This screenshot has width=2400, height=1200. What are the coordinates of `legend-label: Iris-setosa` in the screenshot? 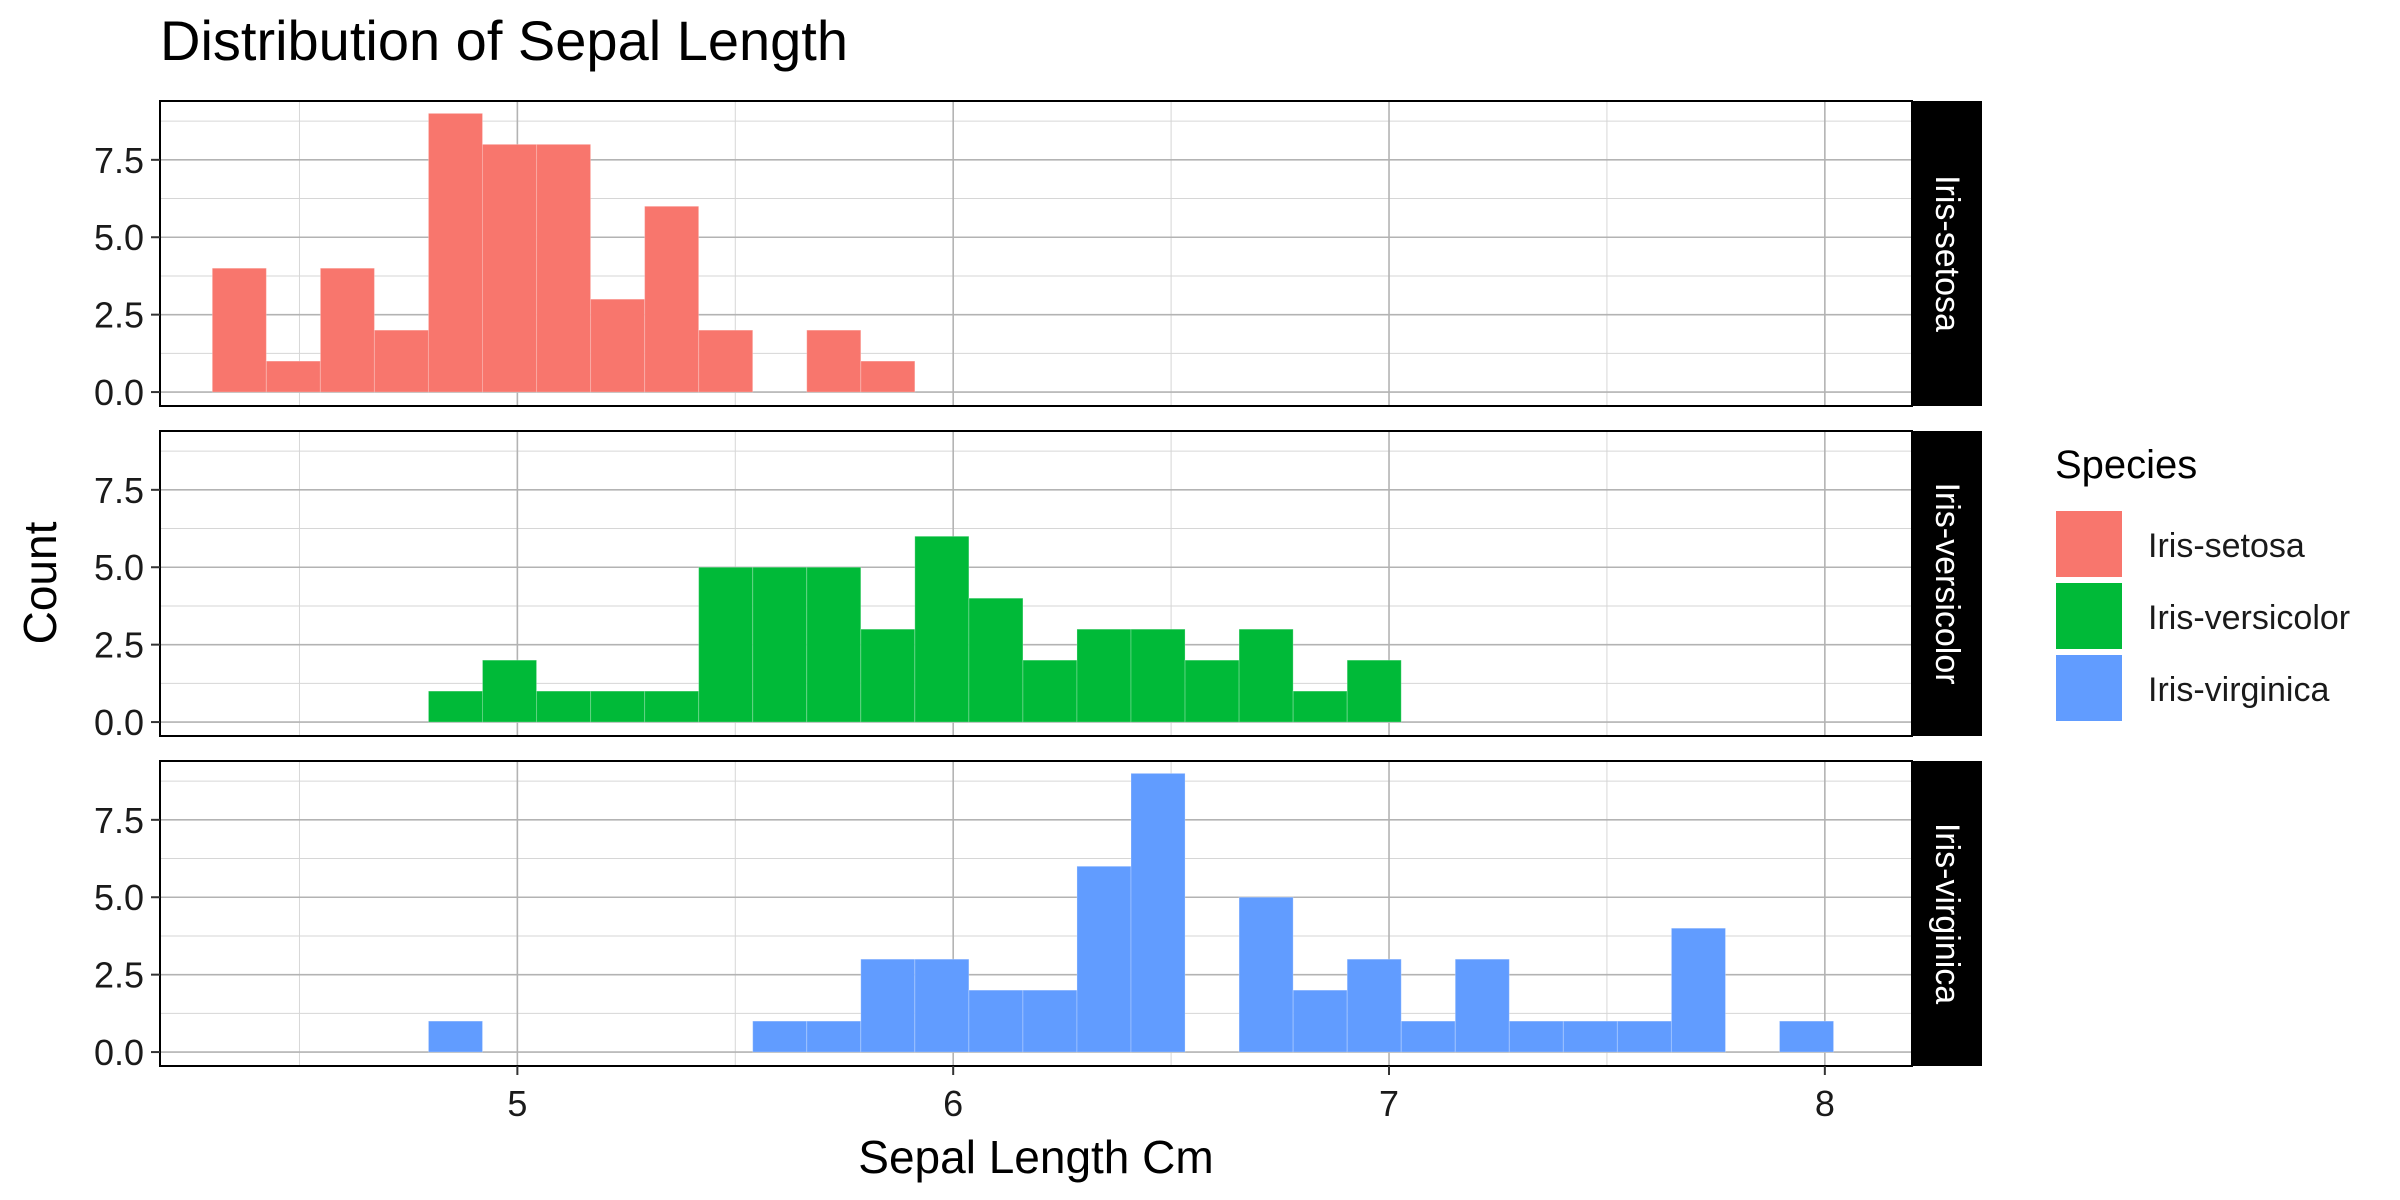 It's located at (2226, 546).